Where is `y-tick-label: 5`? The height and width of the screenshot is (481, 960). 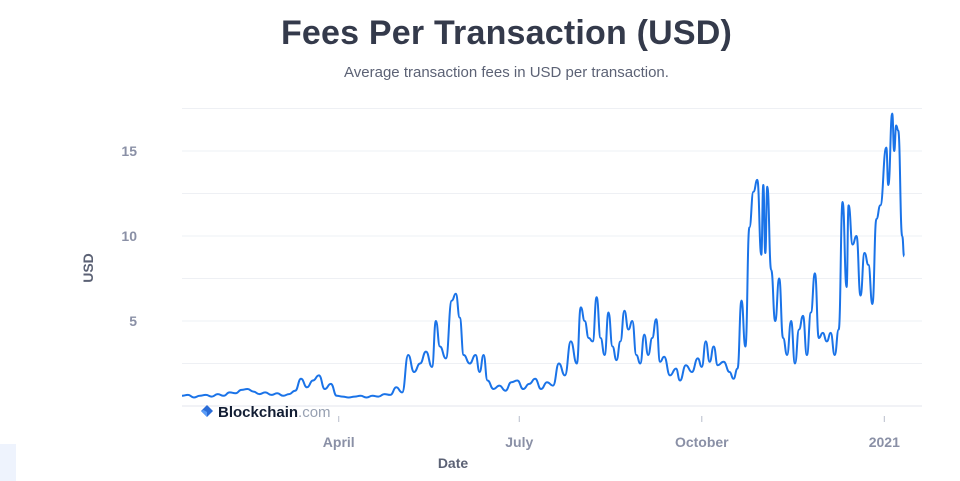
y-tick-label: 5 is located at coordinates (133, 321).